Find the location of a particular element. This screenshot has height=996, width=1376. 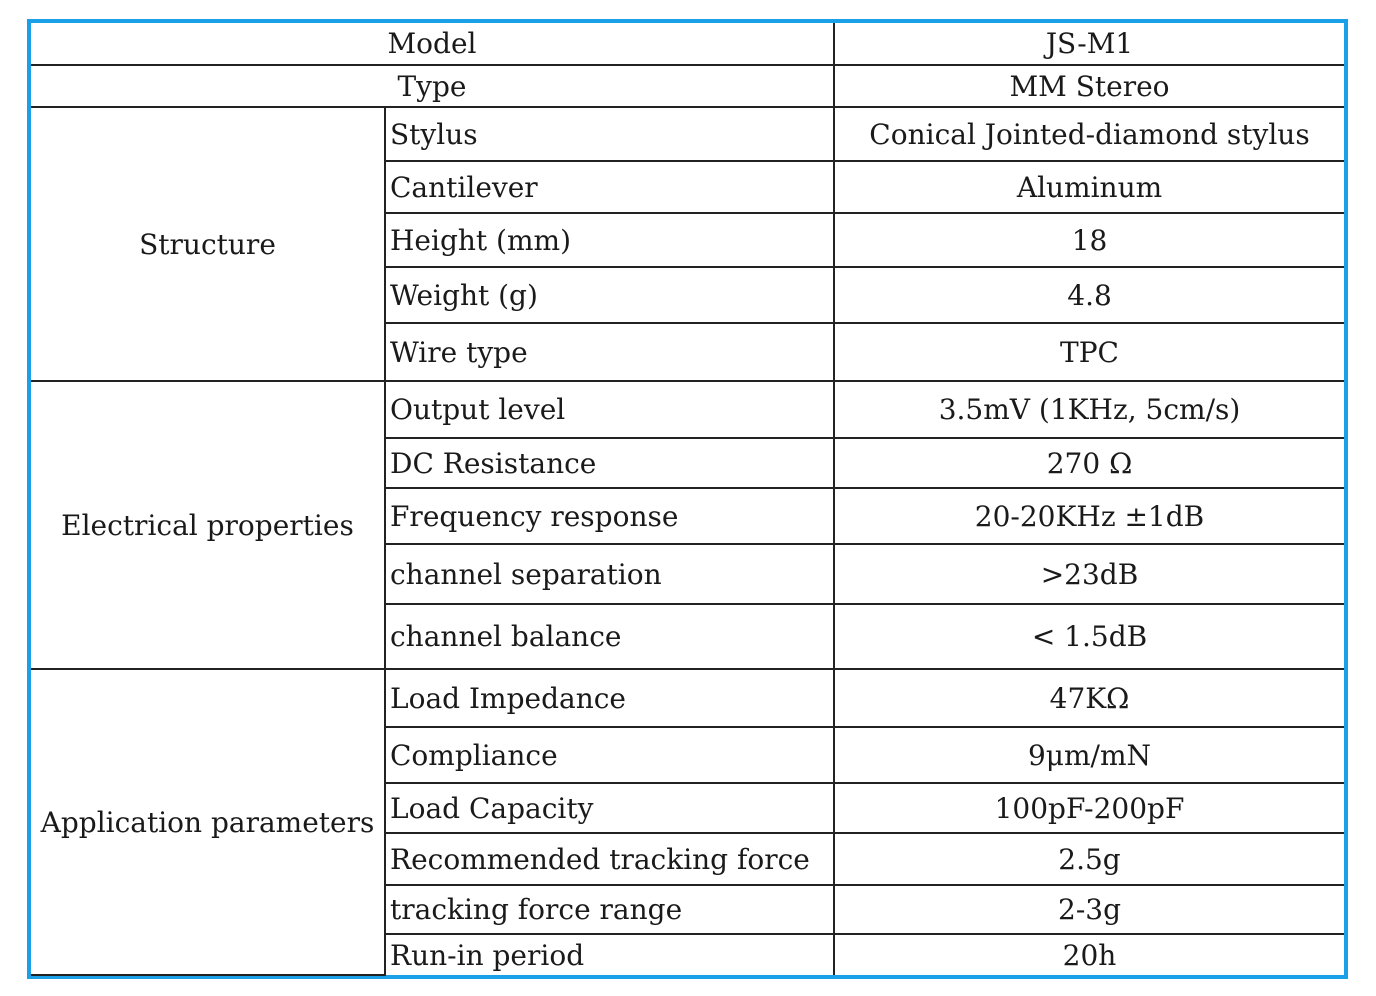

group-application-parameters: Application parameters is located at coordinates (208, 822).